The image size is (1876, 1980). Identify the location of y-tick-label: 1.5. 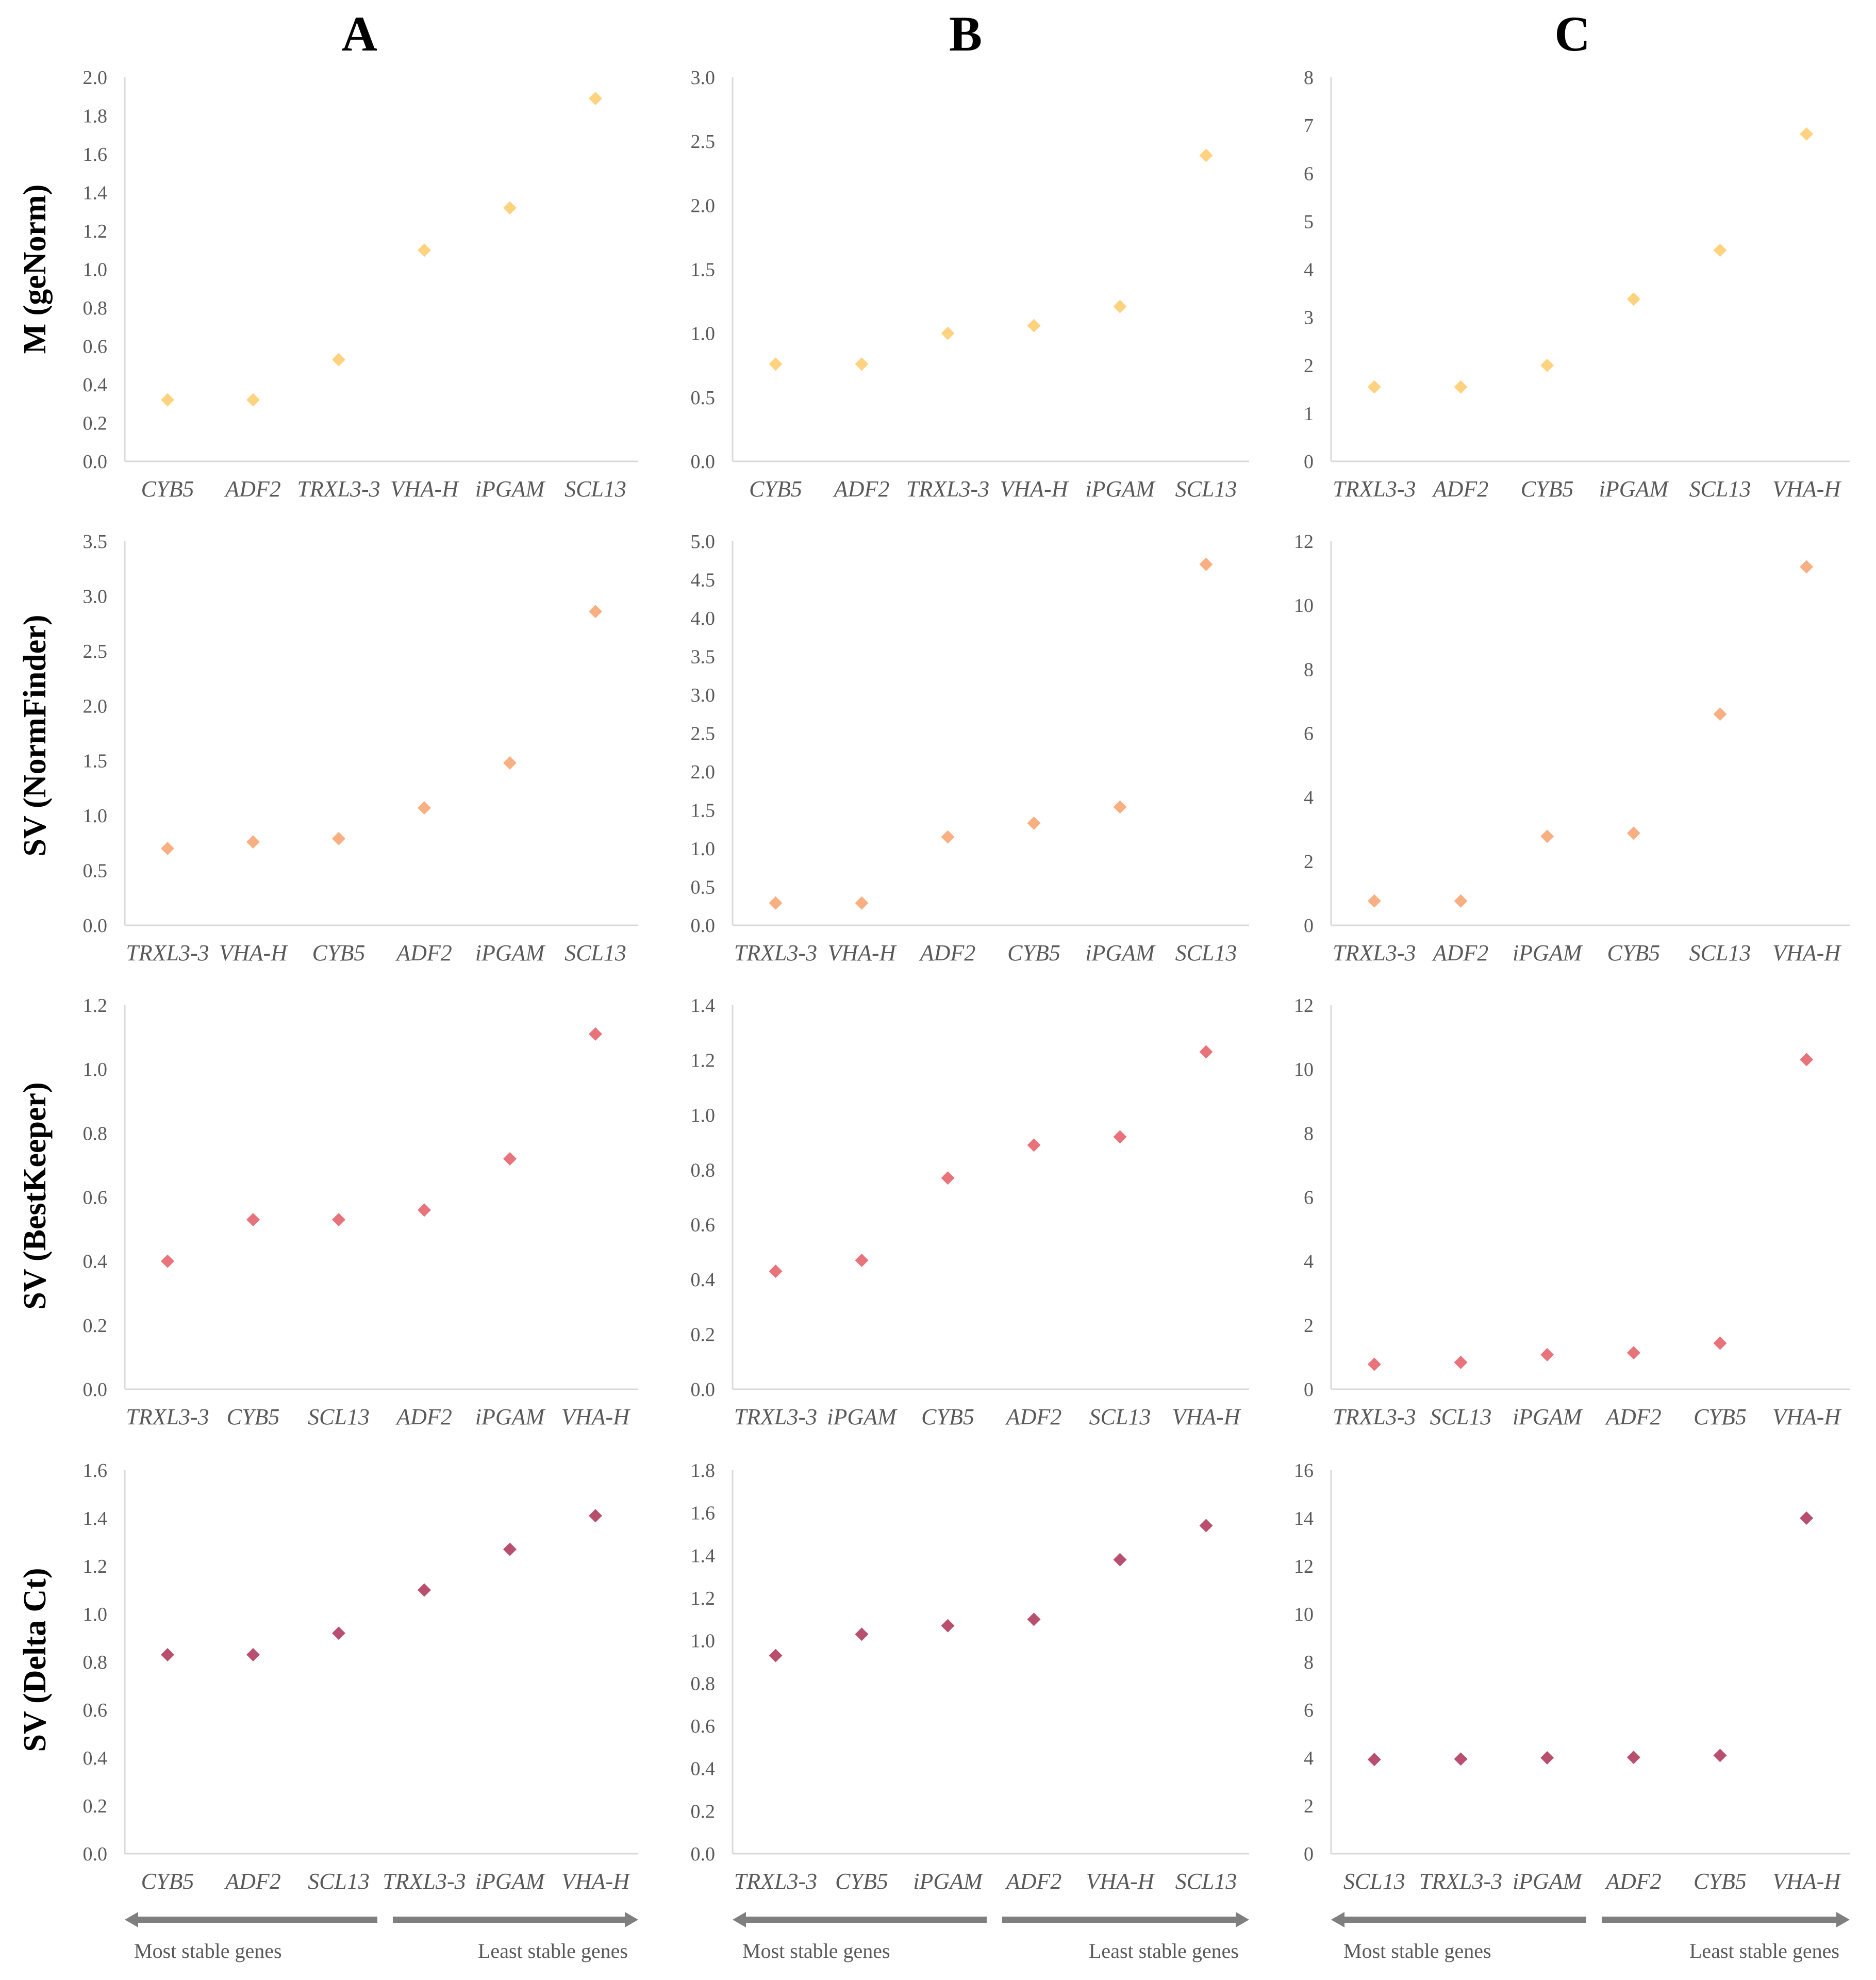
(703, 811).